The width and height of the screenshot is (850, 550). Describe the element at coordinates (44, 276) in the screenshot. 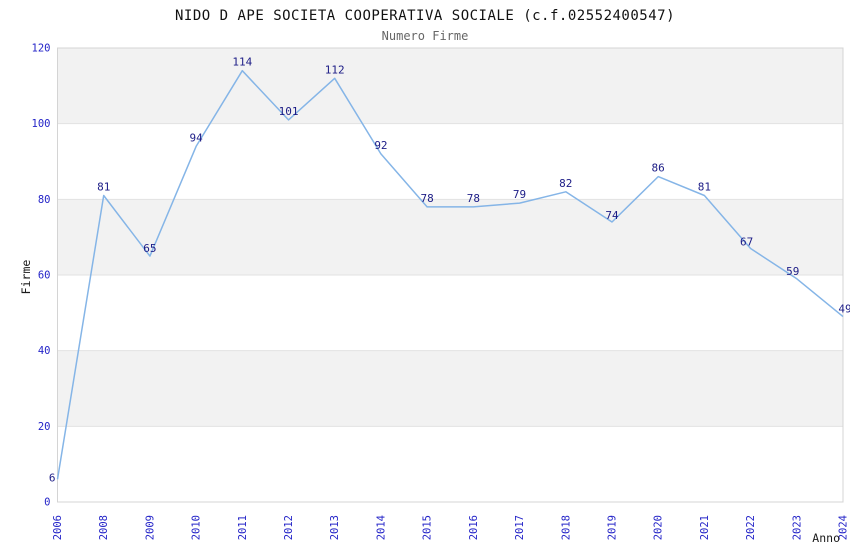

I see `y-tick-label: 60` at that location.